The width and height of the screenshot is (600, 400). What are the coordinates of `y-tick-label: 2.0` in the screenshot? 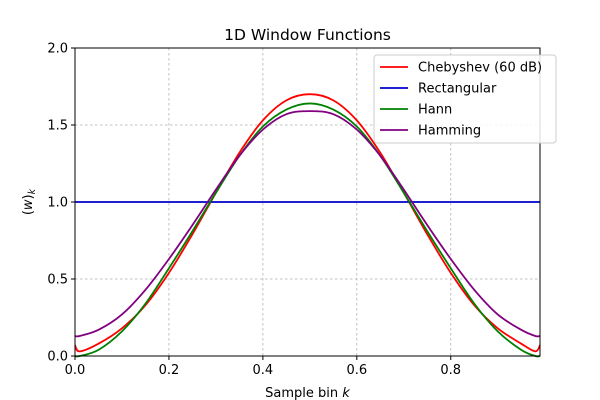 It's located at (57, 49).